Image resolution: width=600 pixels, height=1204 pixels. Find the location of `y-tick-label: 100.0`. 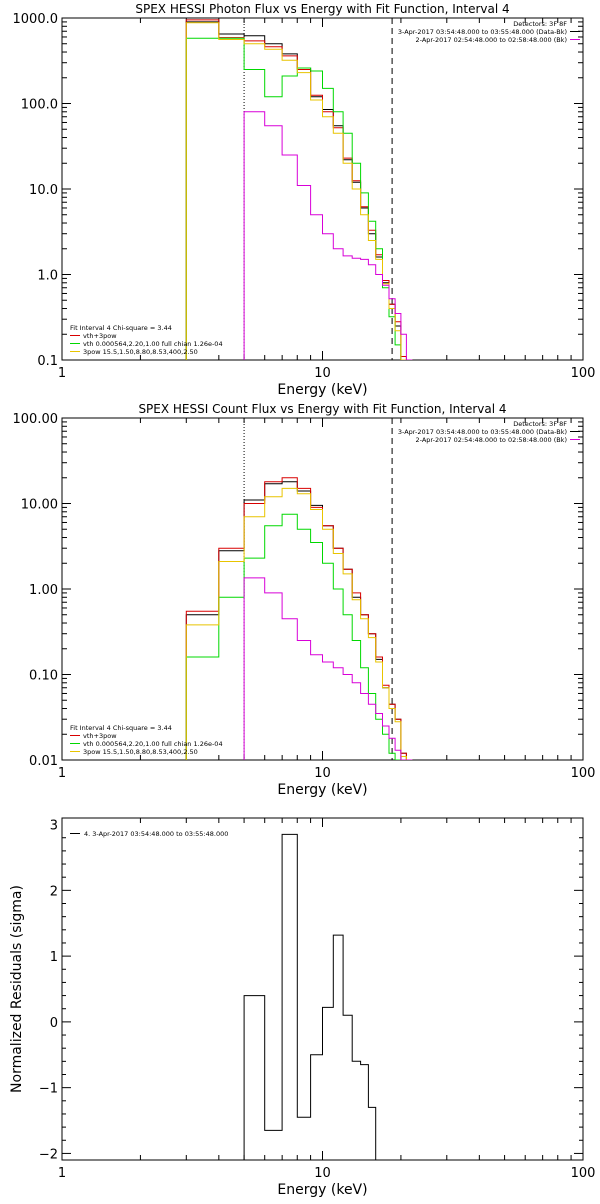

y-tick-label: 100.0 is located at coordinates (39, 105).